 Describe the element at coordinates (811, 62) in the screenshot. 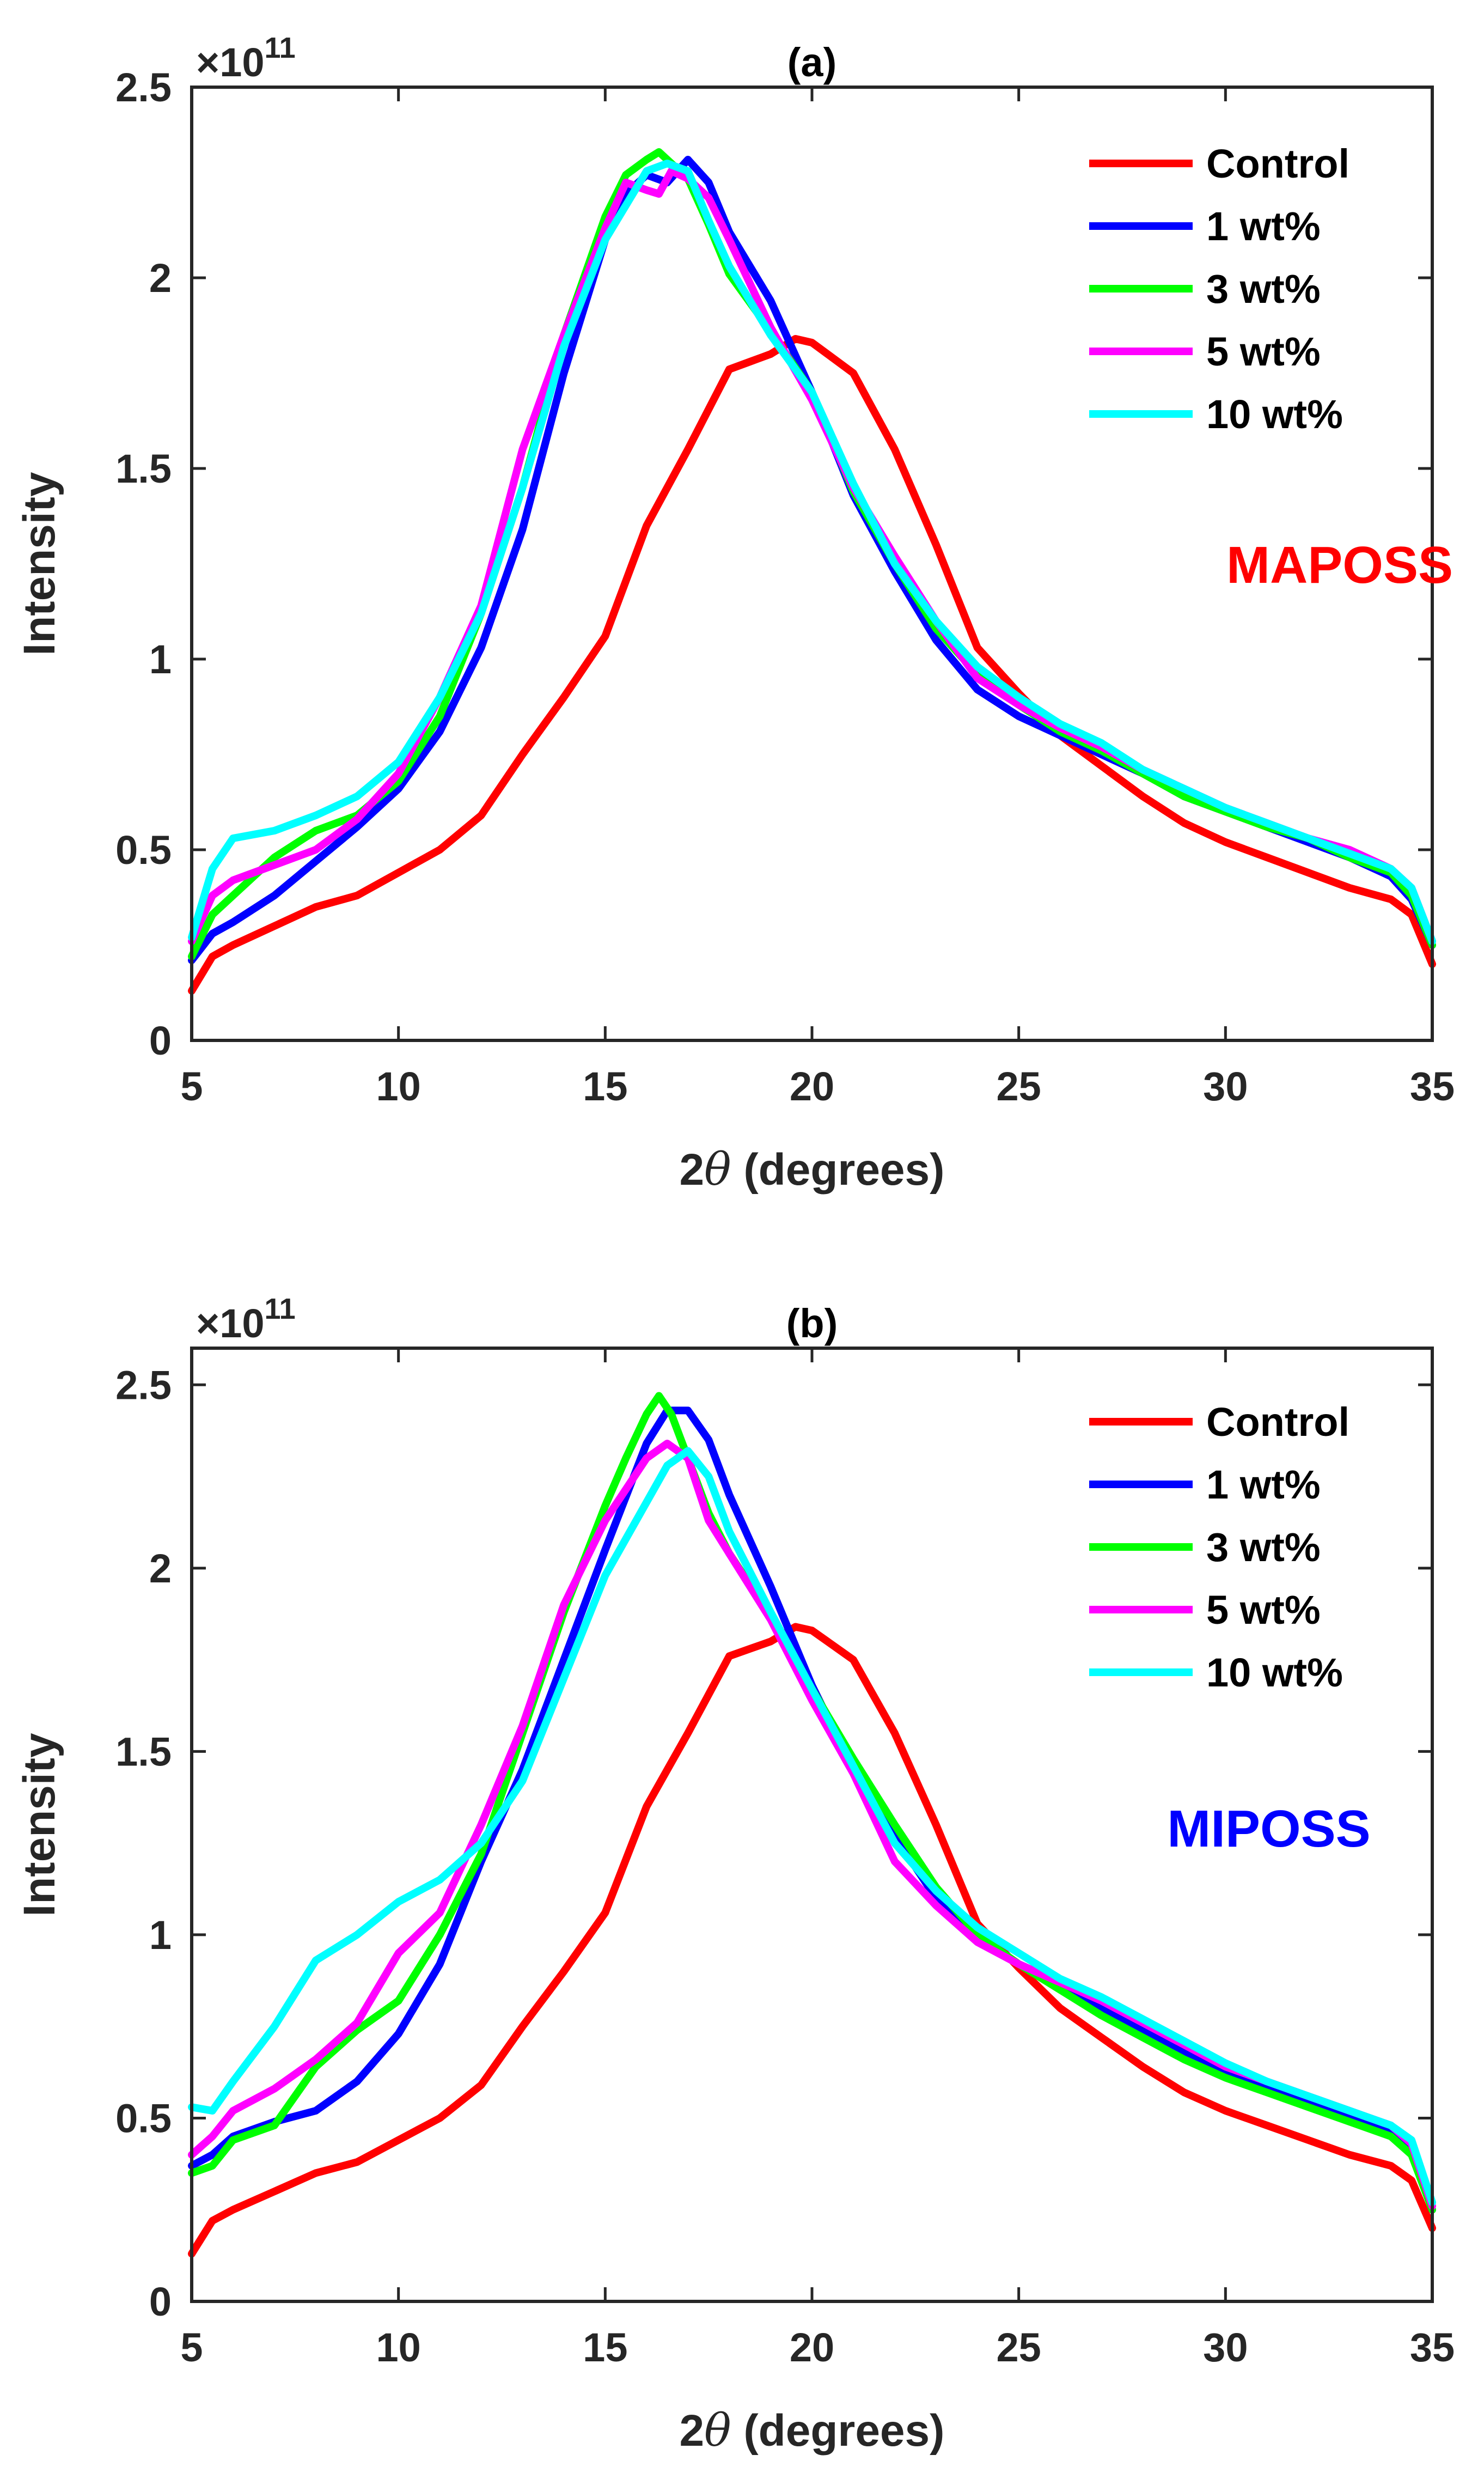

I see `chart-title: (a)` at that location.